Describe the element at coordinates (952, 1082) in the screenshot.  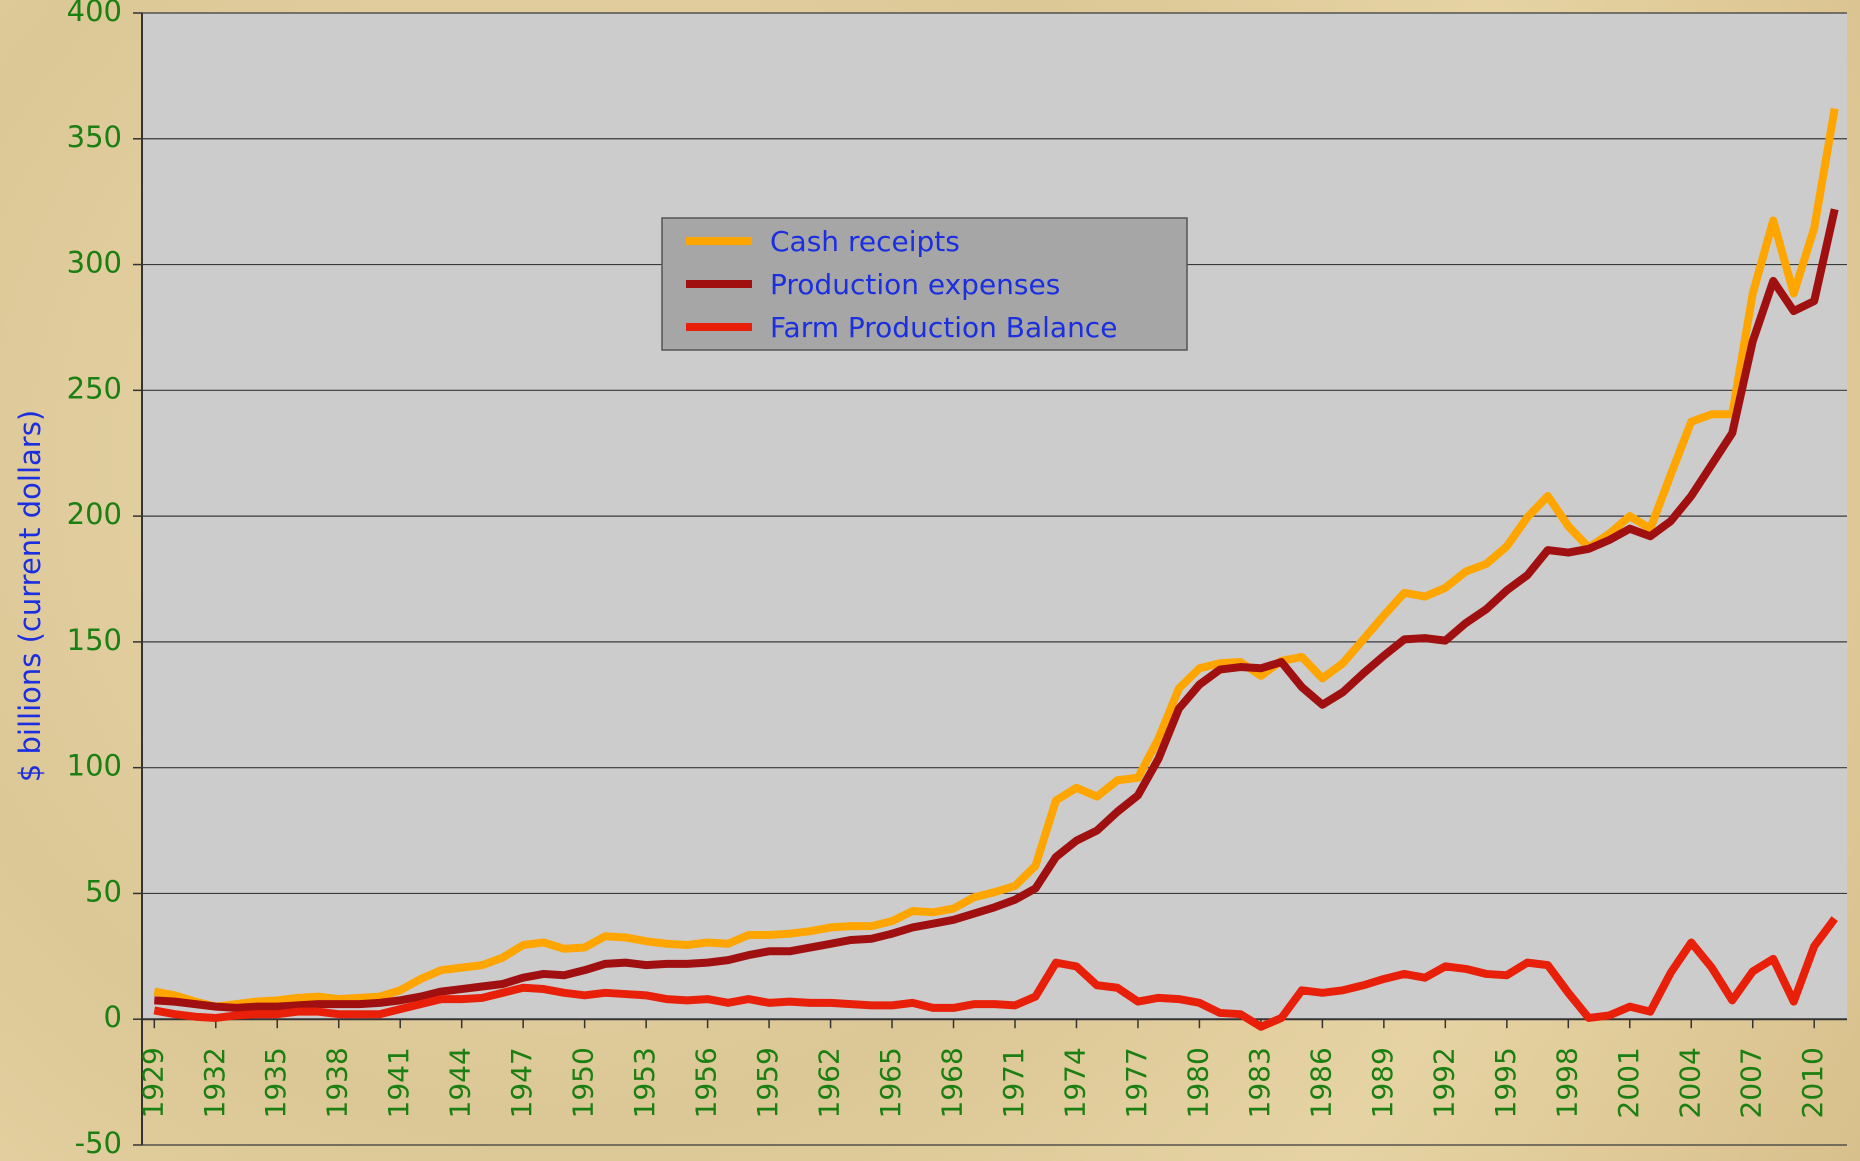
I see `x-tick-label: 1968` at that location.